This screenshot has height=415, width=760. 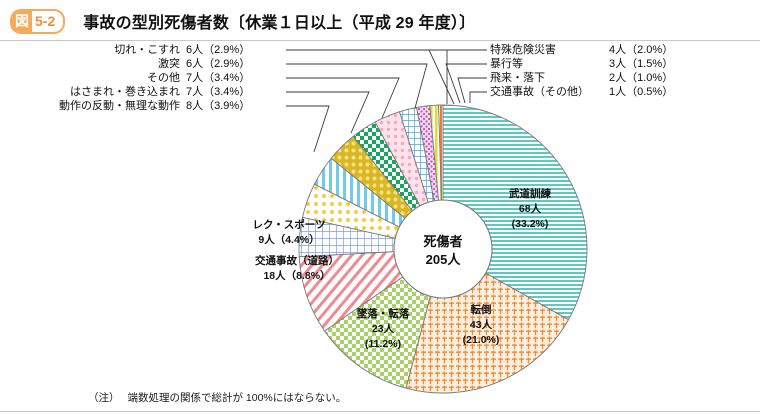 What do you see at coordinates (218, 106) in the screenshot?
I see `callout-label-value: 8人（3.9%）` at bounding box center [218, 106].